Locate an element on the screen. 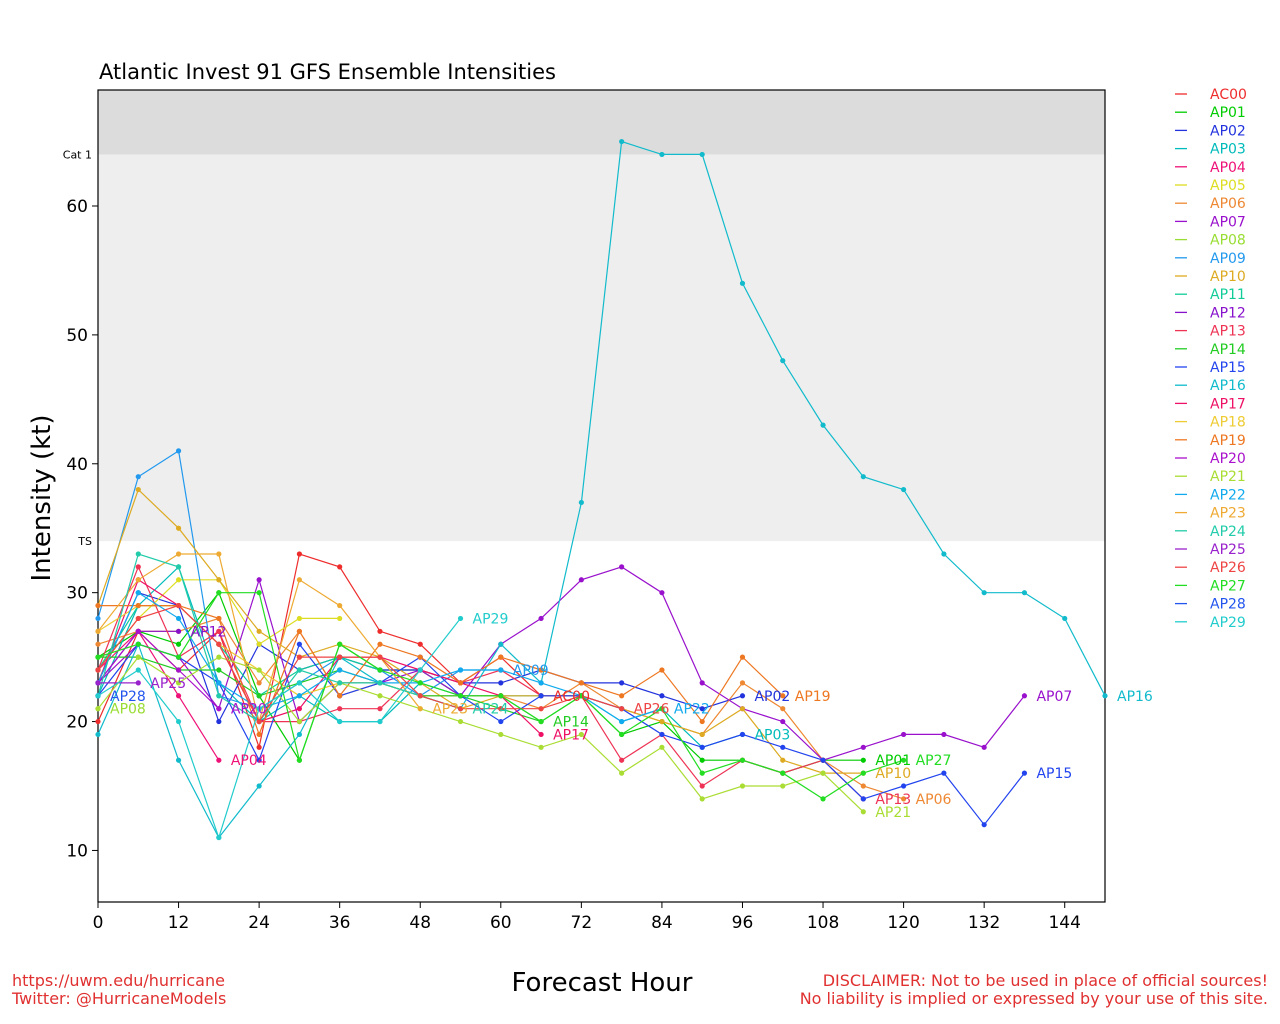 The height and width of the screenshot is (1024, 1280). legend-item-ap17: AP17 is located at coordinates (1210, 404).